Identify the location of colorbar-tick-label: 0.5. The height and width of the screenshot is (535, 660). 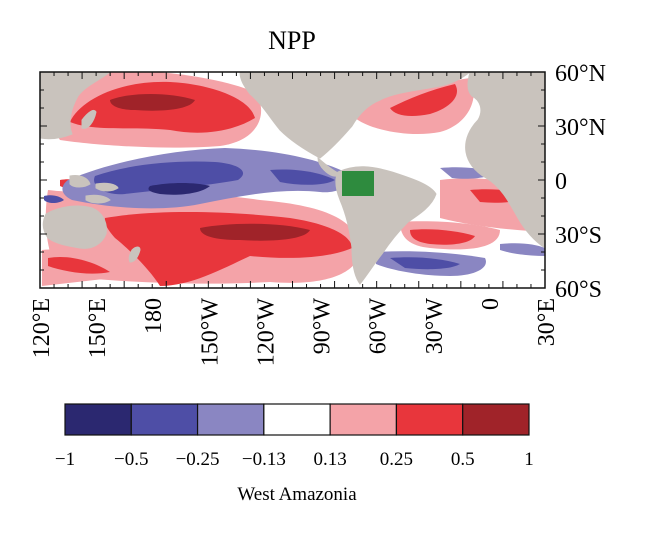
(463, 459).